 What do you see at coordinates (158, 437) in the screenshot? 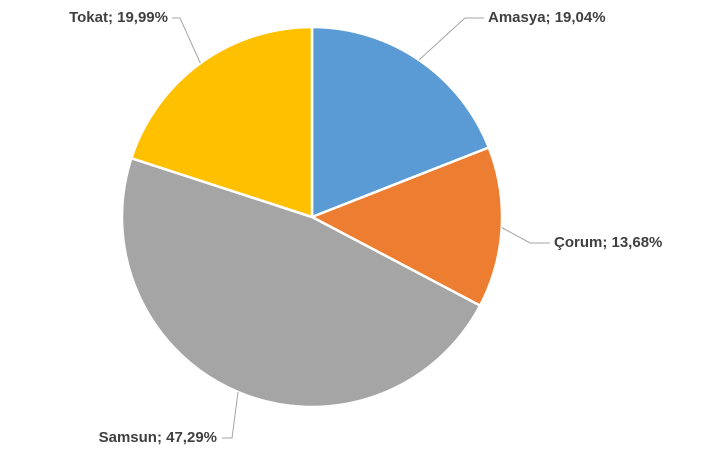
I see `data-label: Samsun; 47,29%` at bounding box center [158, 437].